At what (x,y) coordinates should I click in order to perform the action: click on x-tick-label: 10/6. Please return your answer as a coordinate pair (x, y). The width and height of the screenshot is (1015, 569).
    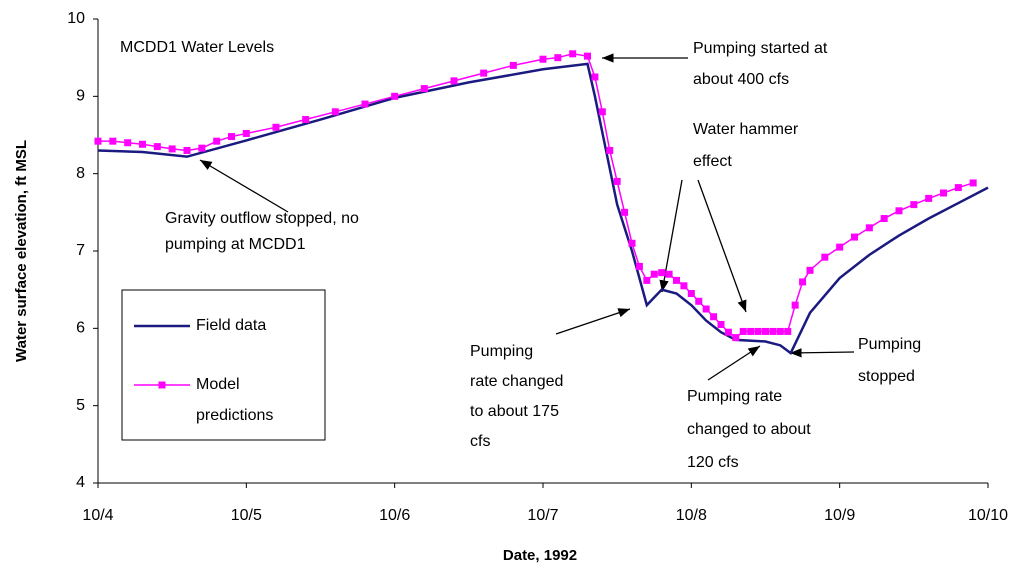
    Looking at the image, I should click on (394, 515).